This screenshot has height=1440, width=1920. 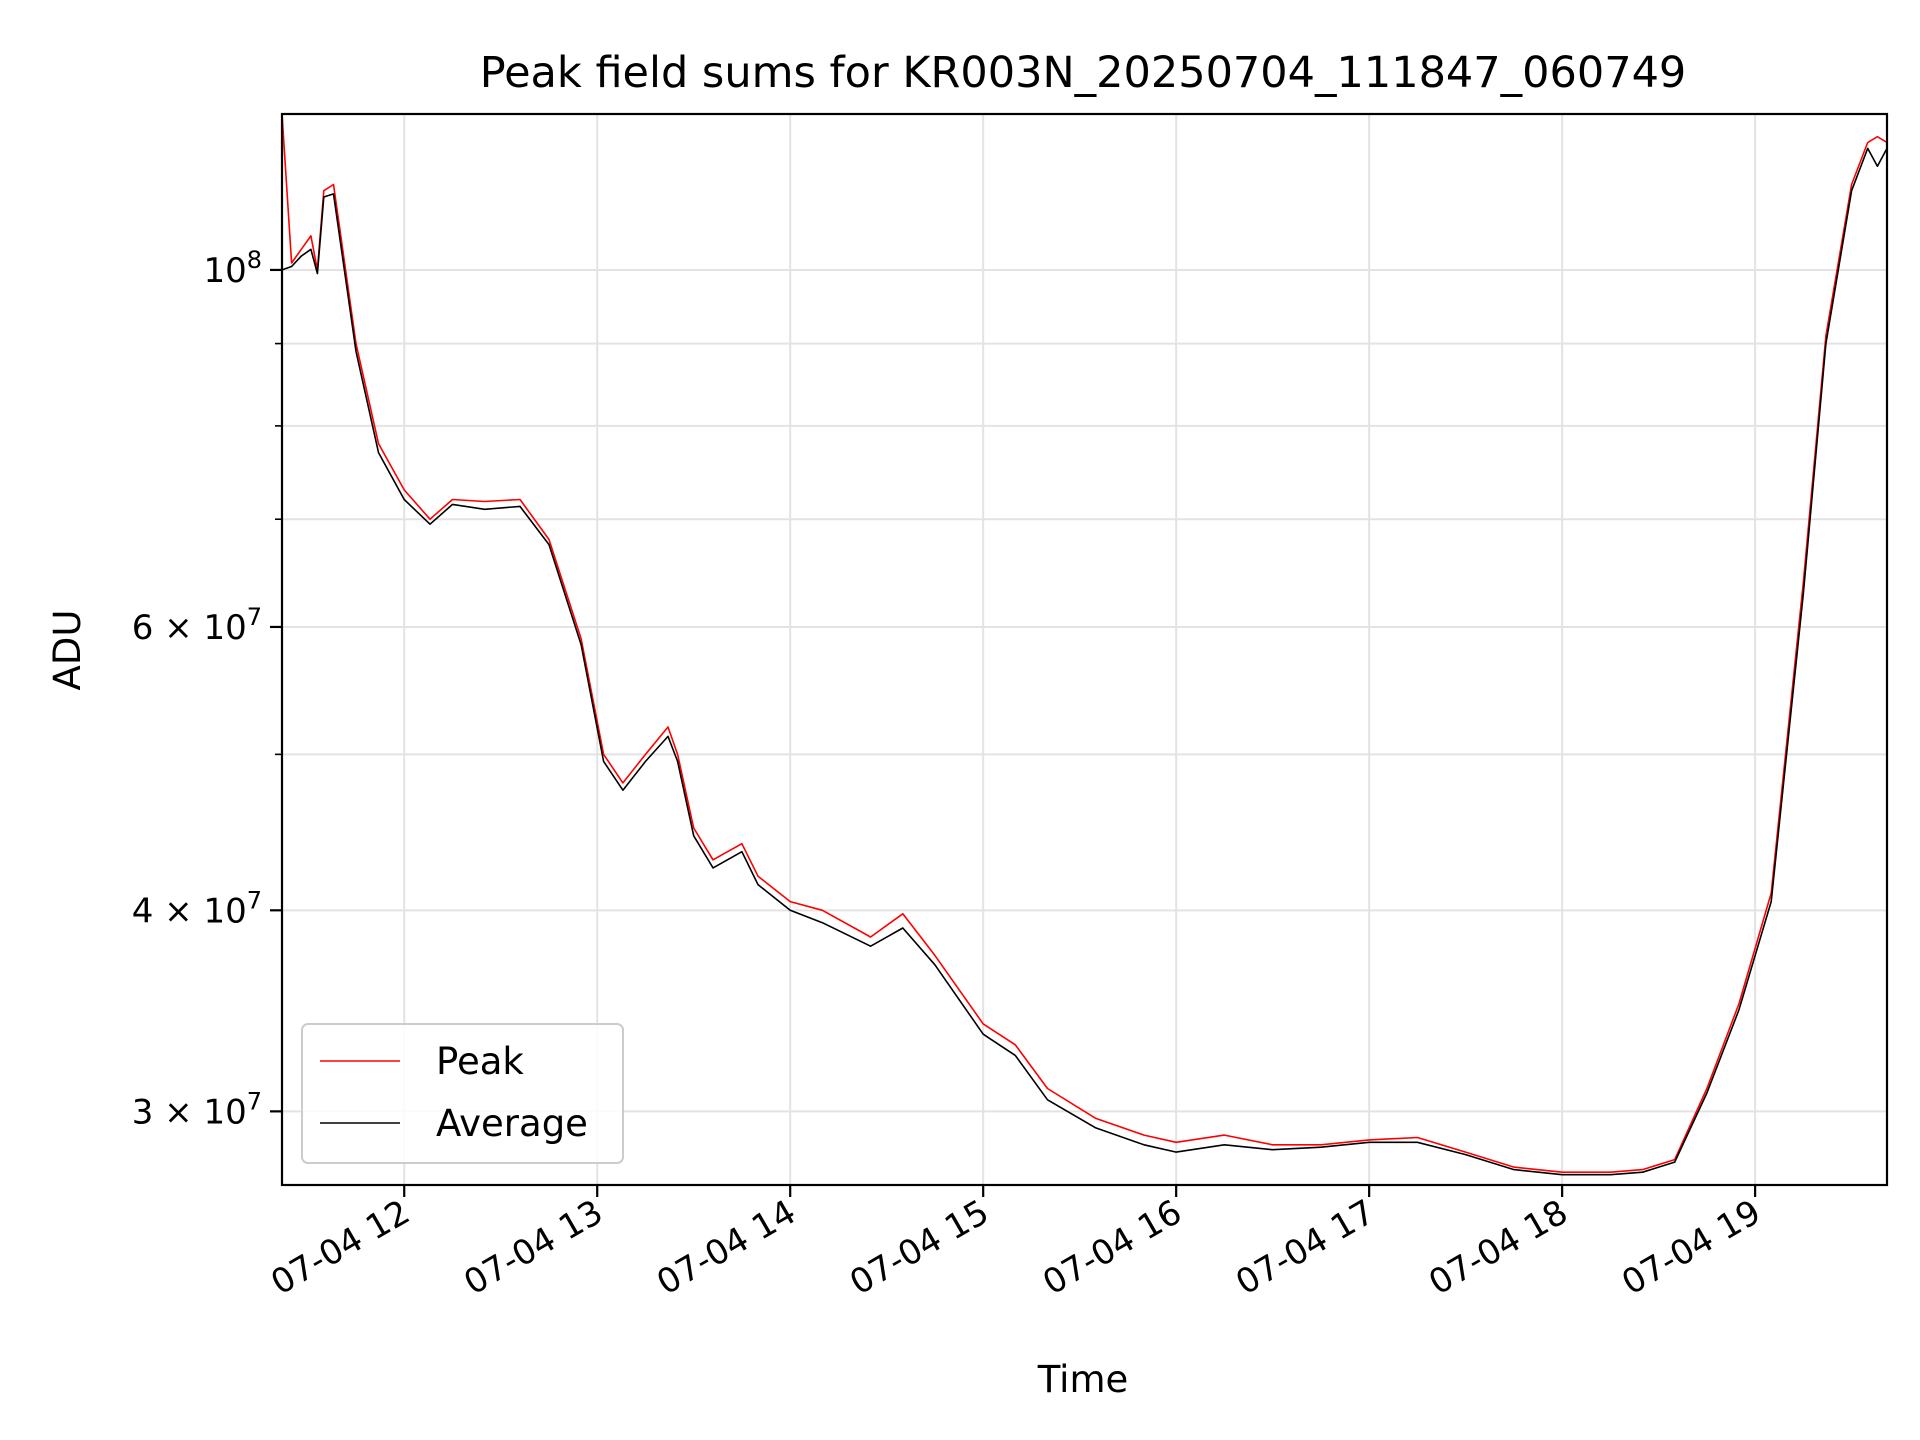 I want to click on legend: Peak Average, so click(x=462, y=1093).